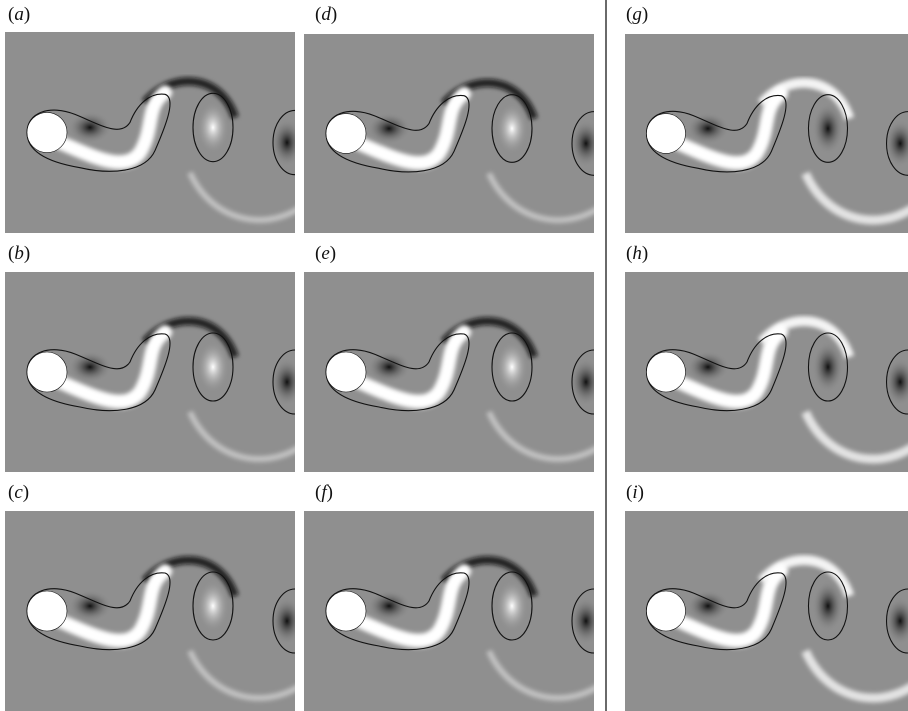 The height and width of the screenshot is (711, 908). I want to click on panel-label-g: (g), so click(637, 14).